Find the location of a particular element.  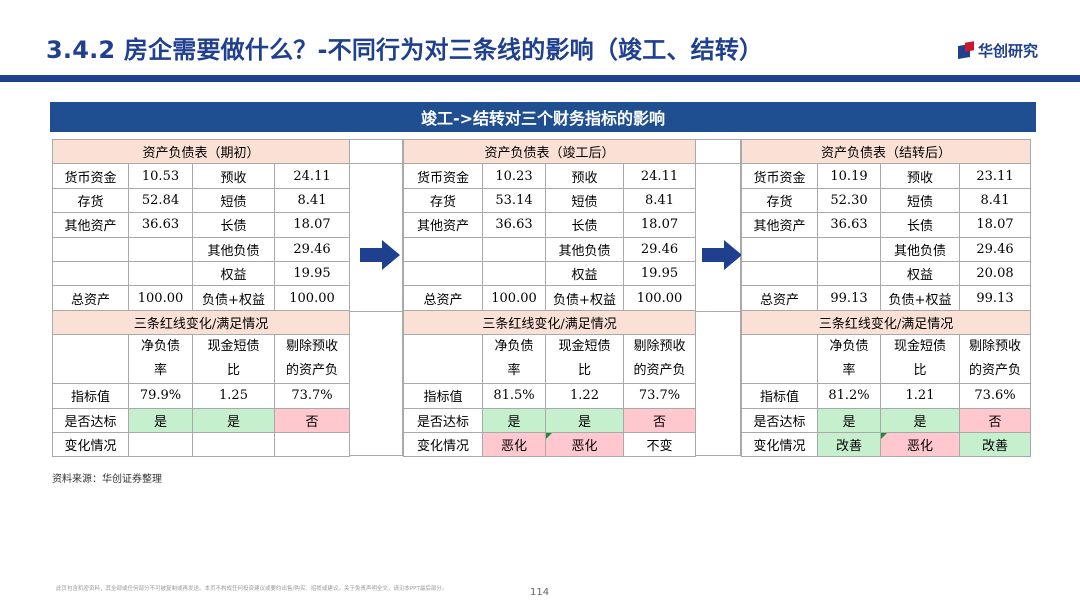

header-rule is located at coordinates (540, 78).